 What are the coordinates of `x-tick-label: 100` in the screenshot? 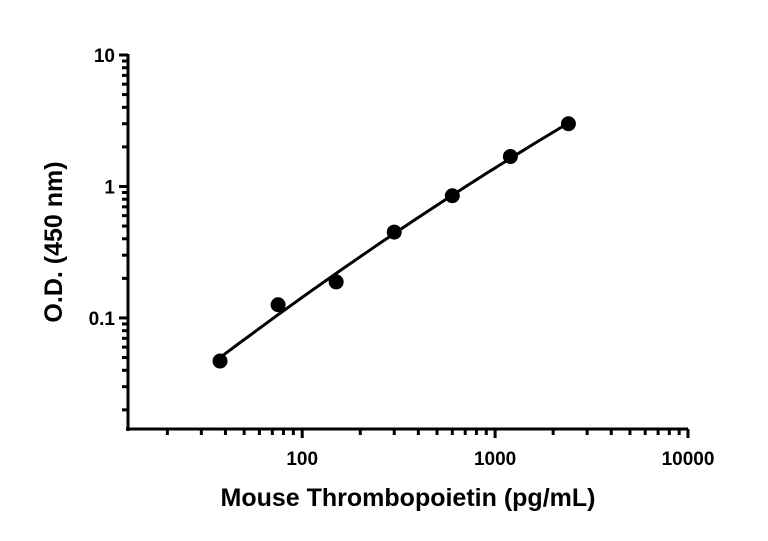 It's located at (302, 459).